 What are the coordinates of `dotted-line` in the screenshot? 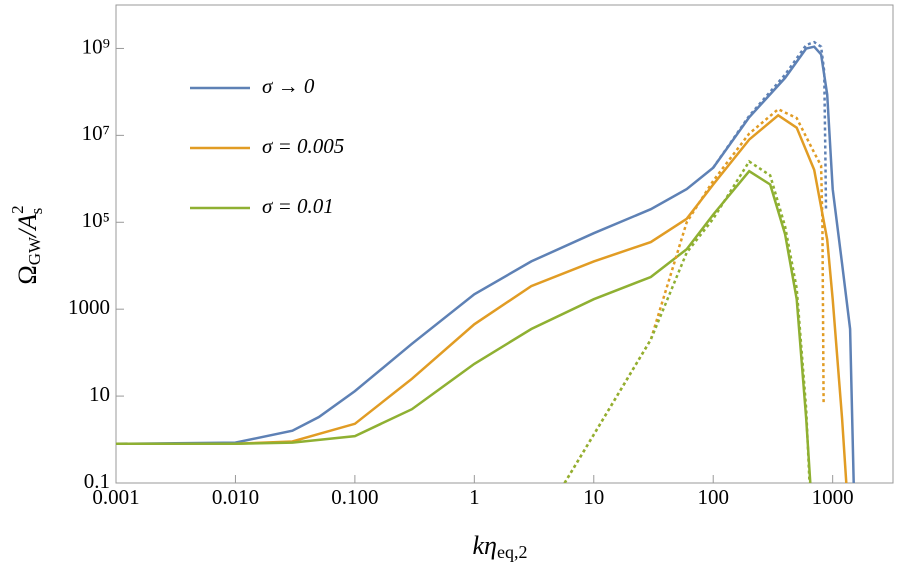 It's located at (770, 125).